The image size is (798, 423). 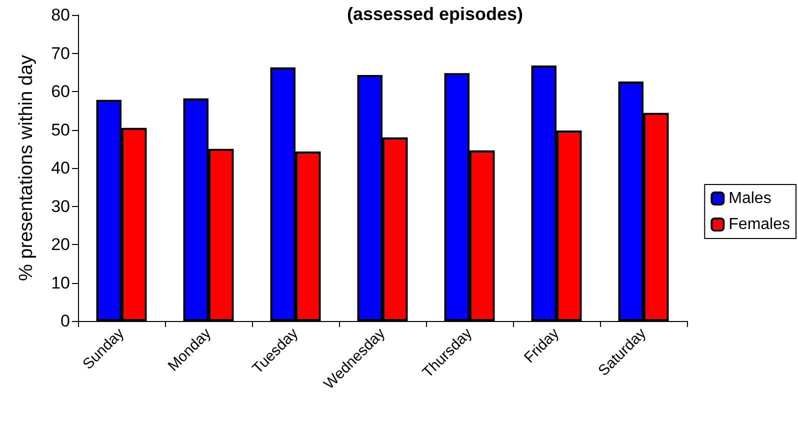 What do you see at coordinates (60, 168) in the screenshot?
I see `y-tick-label: 40` at bounding box center [60, 168].